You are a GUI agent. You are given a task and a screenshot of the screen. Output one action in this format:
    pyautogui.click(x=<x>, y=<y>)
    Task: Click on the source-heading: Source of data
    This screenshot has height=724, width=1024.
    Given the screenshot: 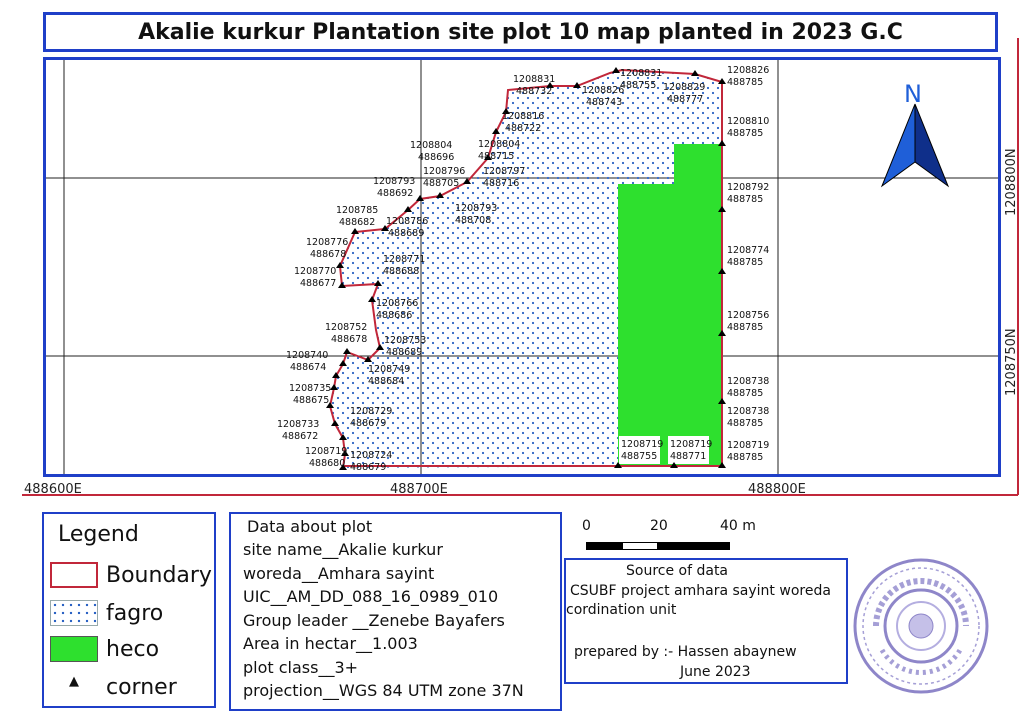 What is the action you would take?
    pyautogui.click(x=677, y=571)
    